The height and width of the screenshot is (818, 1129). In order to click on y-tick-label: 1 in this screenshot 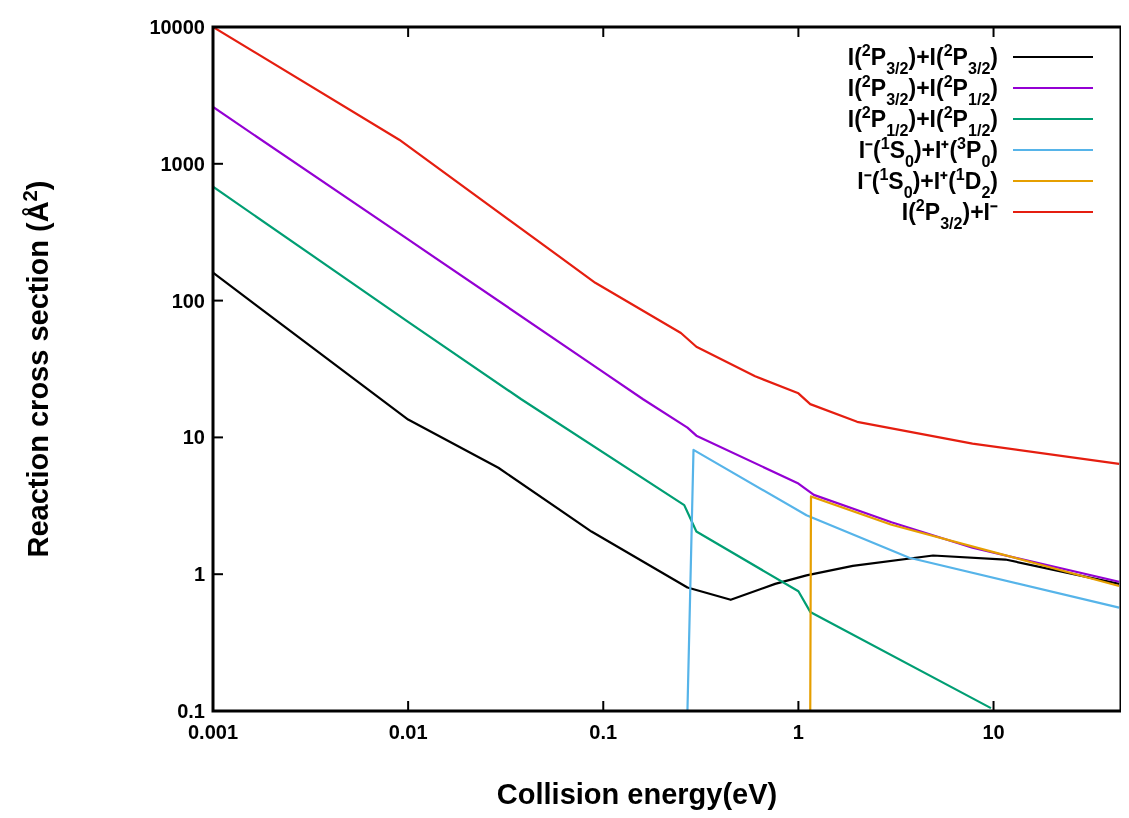, I will do `click(199, 574)`.